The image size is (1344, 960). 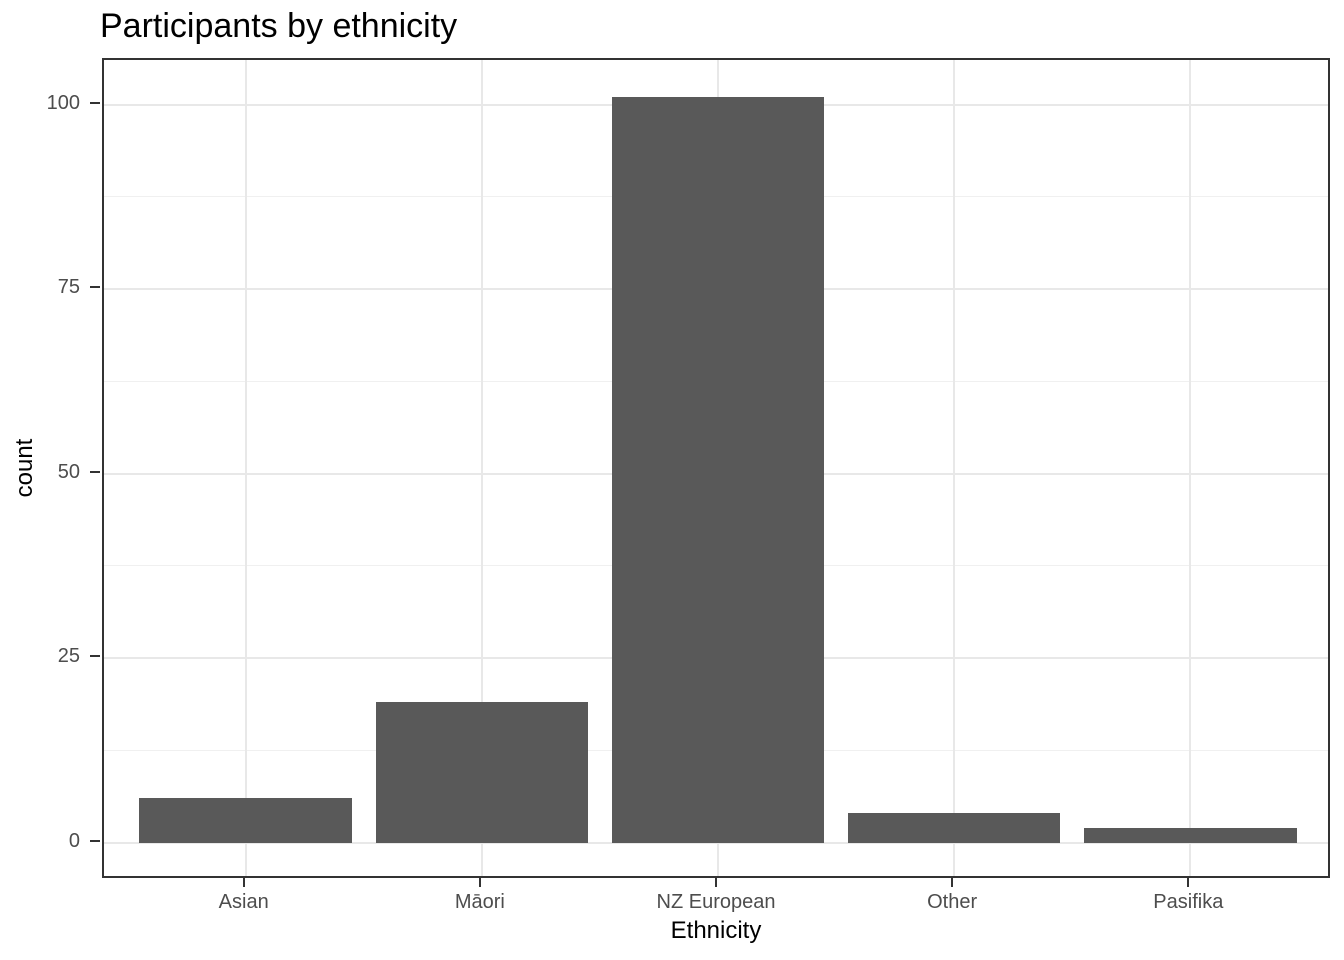 What do you see at coordinates (716, 930) in the screenshot?
I see `x-axis-title: Ethnicity` at bounding box center [716, 930].